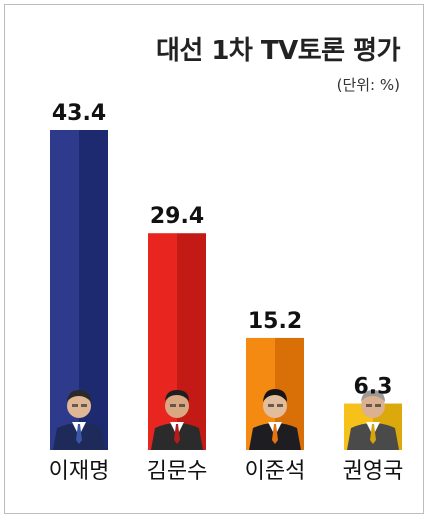 This screenshot has width=430, height=520. I want to click on value-label-3: 15.2, so click(275, 321).